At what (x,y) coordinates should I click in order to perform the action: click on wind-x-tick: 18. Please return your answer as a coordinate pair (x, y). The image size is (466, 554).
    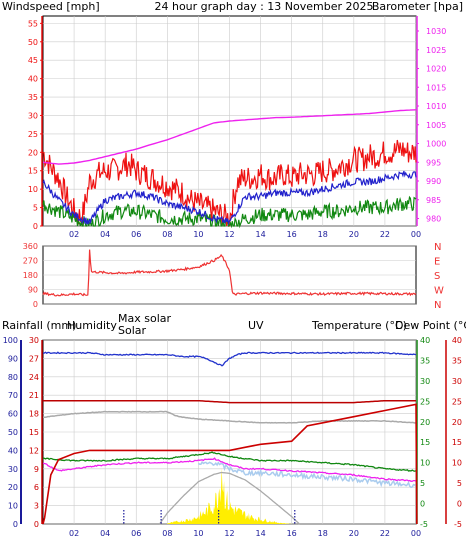
    Looking at the image, I should click on (323, 234).